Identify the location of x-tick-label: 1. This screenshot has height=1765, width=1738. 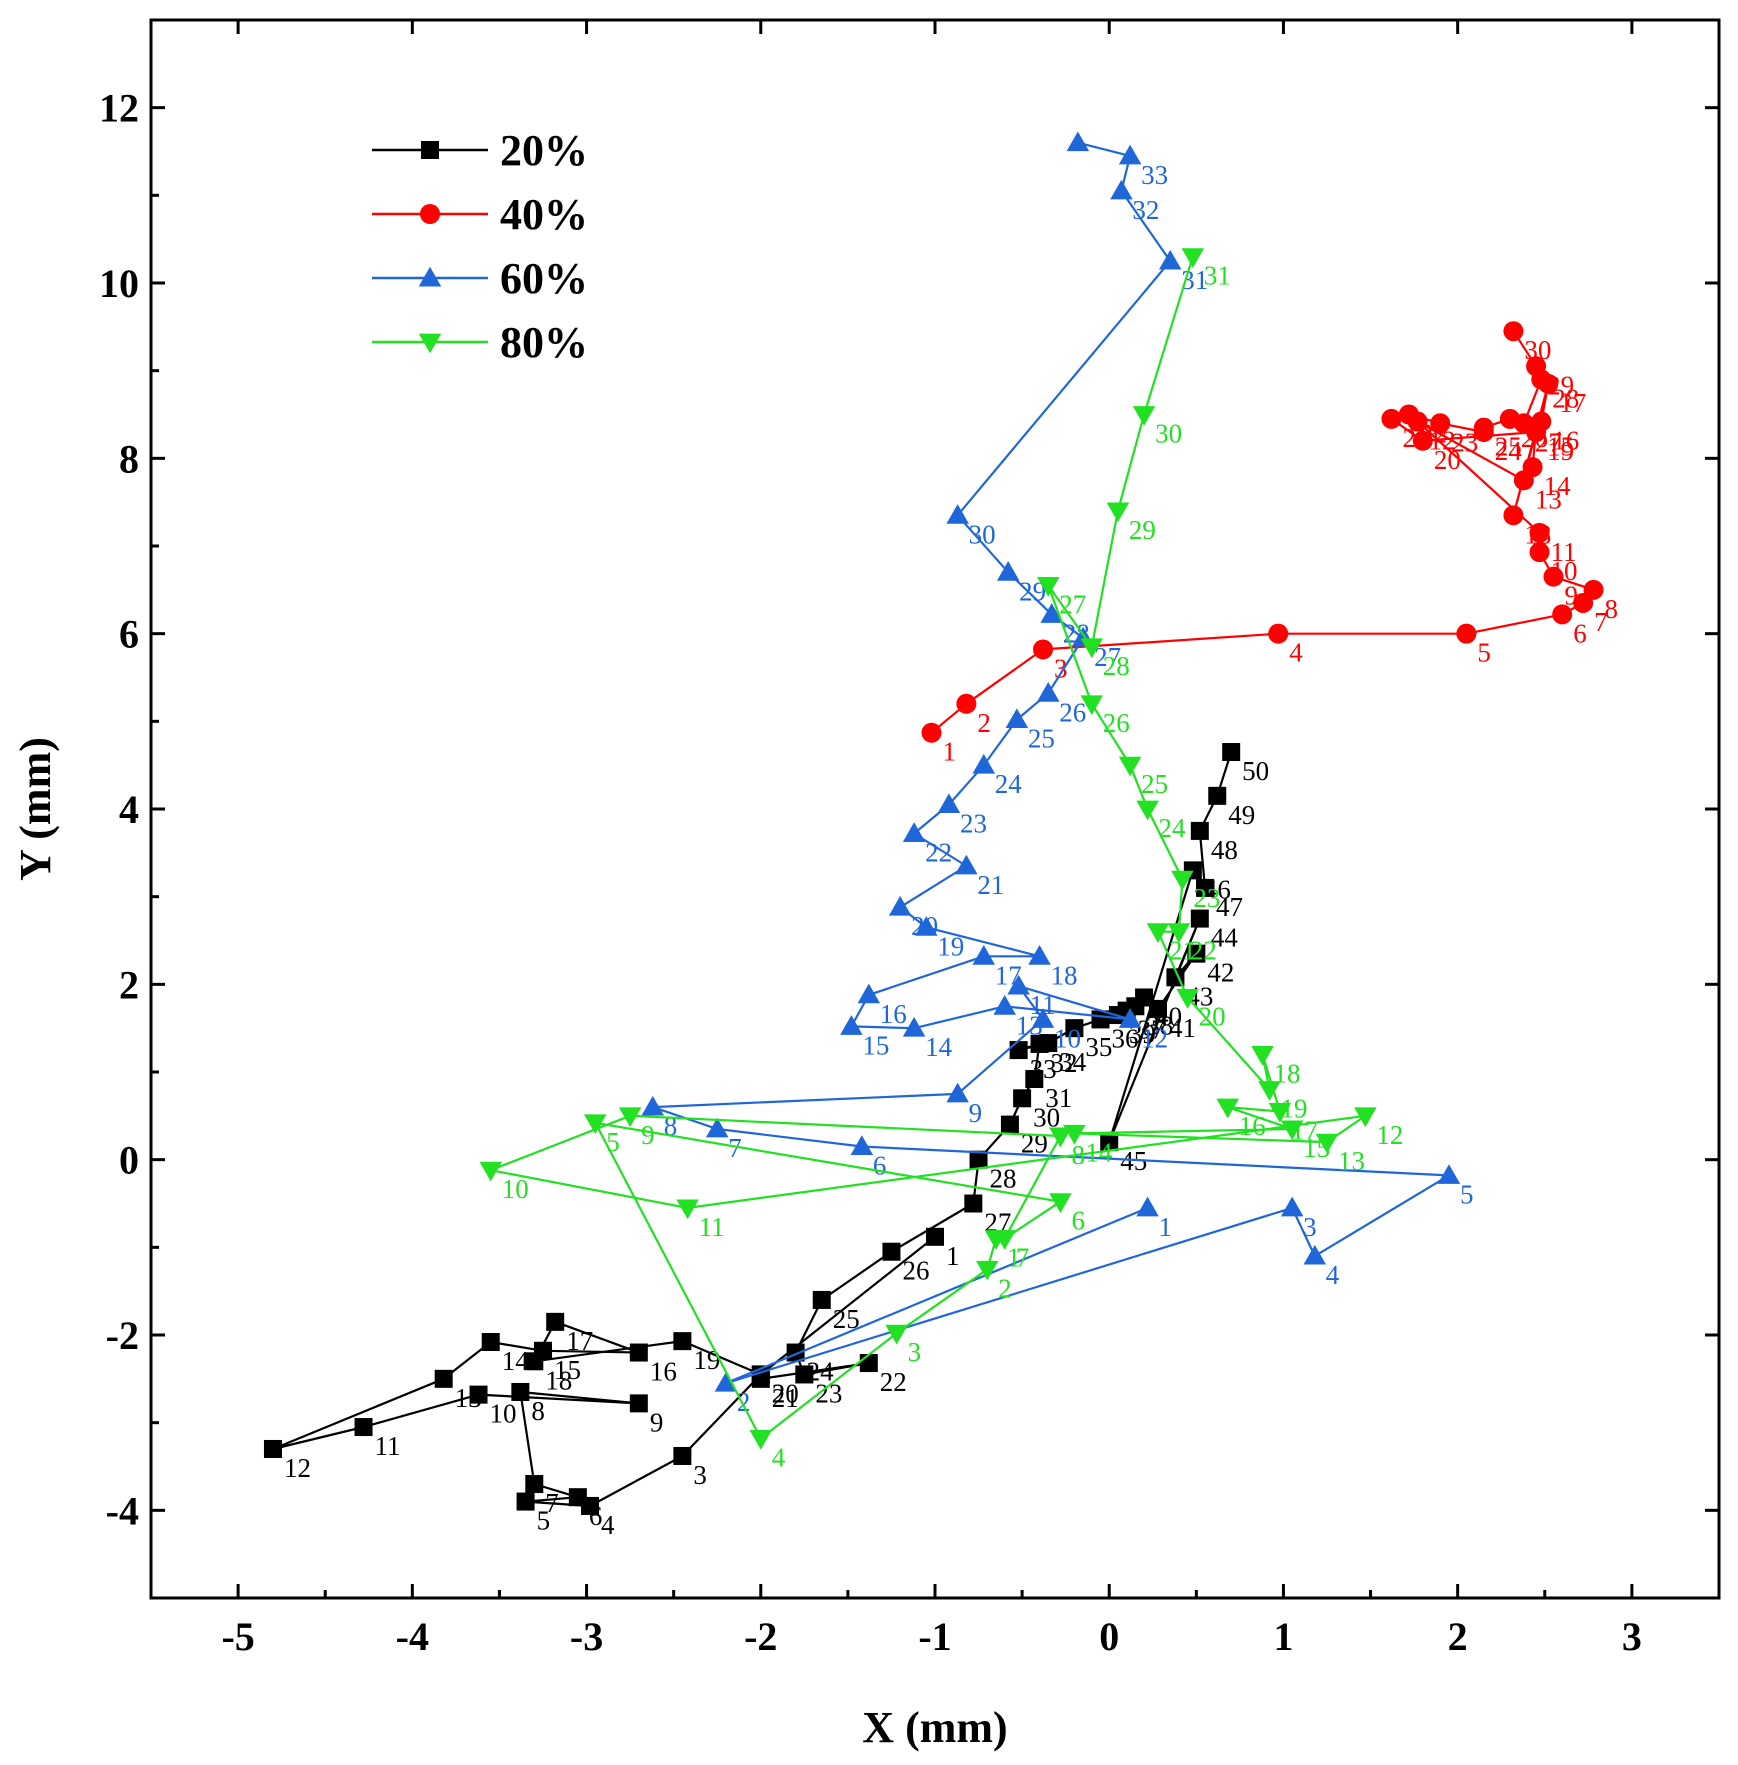
(1283, 1636).